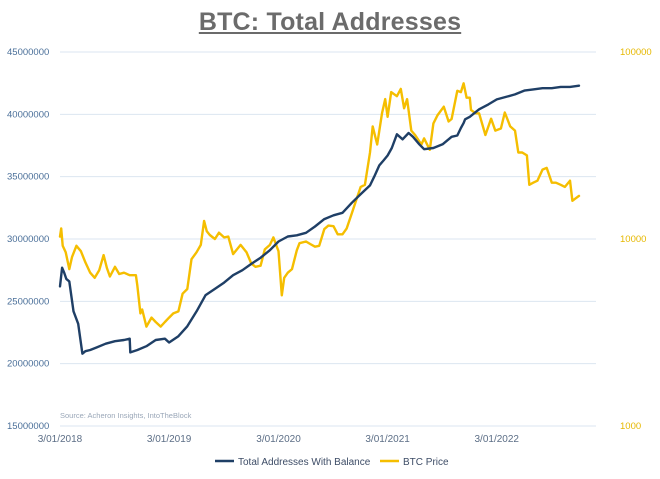 The image size is (660, 479). Describe the element at coordinates (330, 22) in the screenshot. I see `chart-title: BTC: Total Addresses` at that location.